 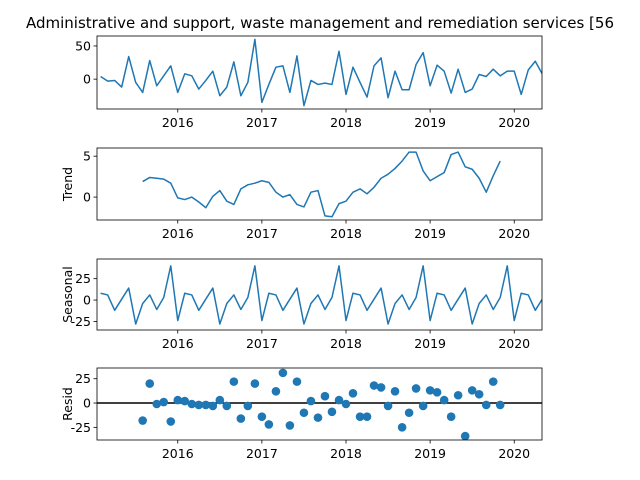 What do you see at coordinates (178, 343) in the screenshot?
I see `seasonal-xtick-label: 2016` at bounding box center [178, 343].